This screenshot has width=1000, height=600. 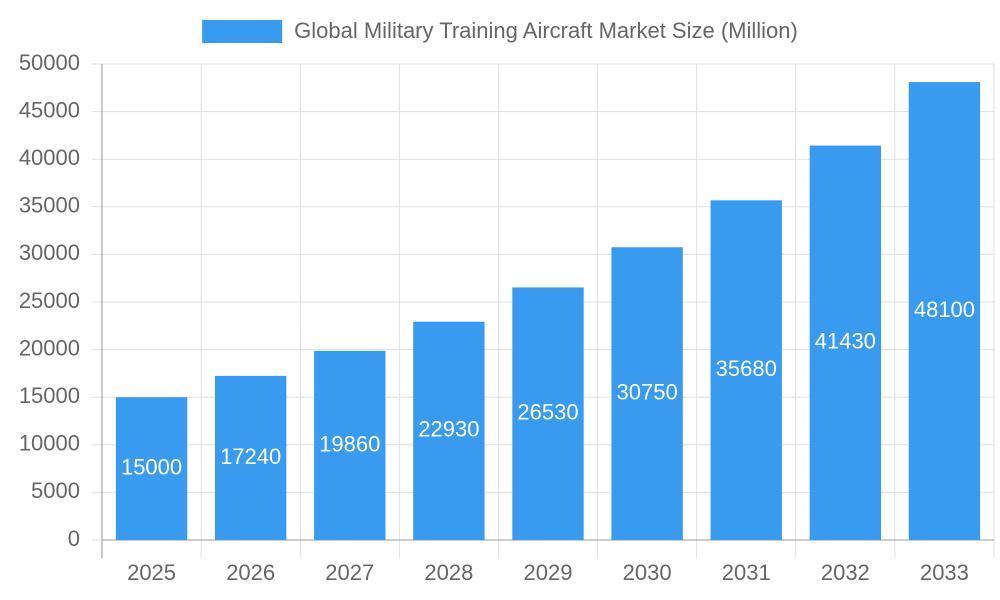 I want to click on data-label: 26530, so click(x=547, y=412).